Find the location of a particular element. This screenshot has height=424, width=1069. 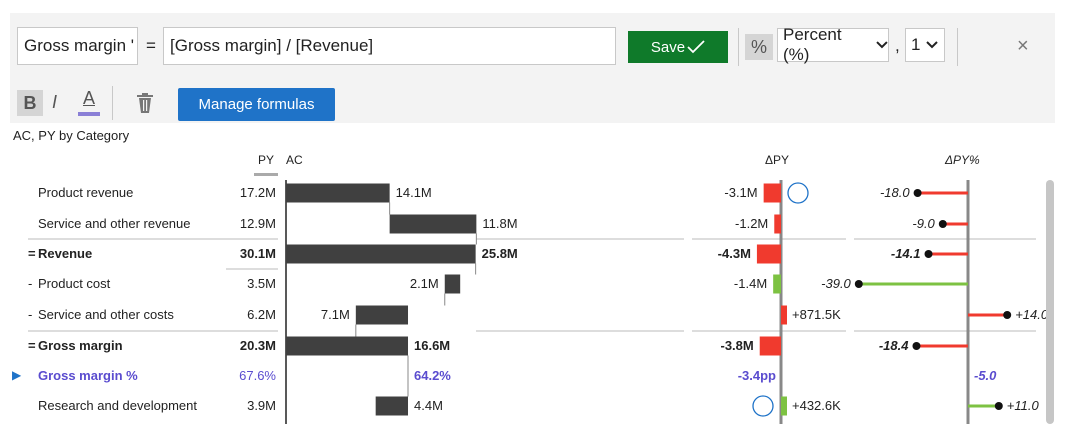

header-ac: AC is located at coordinates (294, 160).